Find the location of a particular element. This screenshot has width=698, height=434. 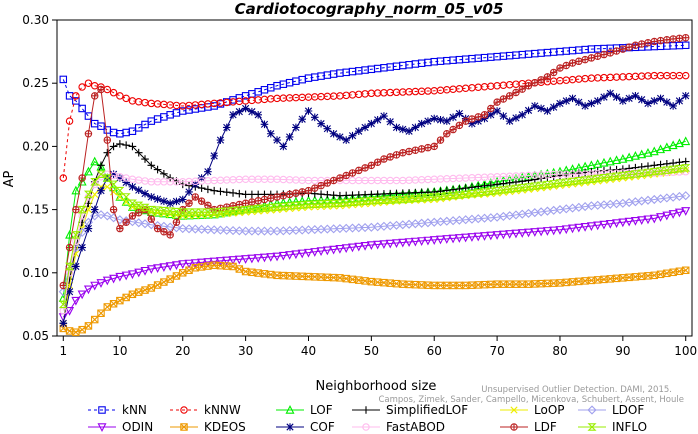

legend-label-simplifiedlof: SimplifiedLOF is located at coordinates (427, 410).